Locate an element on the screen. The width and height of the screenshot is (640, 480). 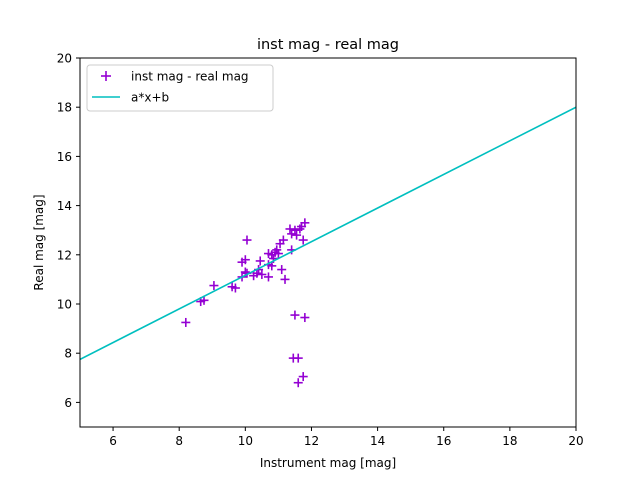
x-tick-label: 14 is located at coordinates (377, 441).